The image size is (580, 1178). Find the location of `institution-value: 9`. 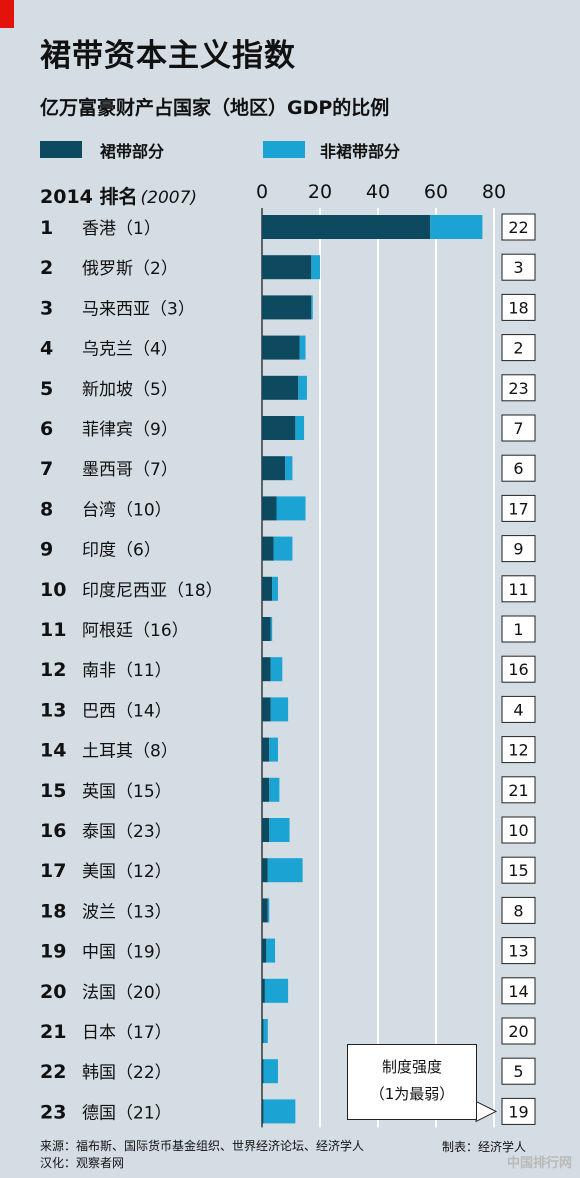

institution-value: 9 is located at coordinates (518, 549).